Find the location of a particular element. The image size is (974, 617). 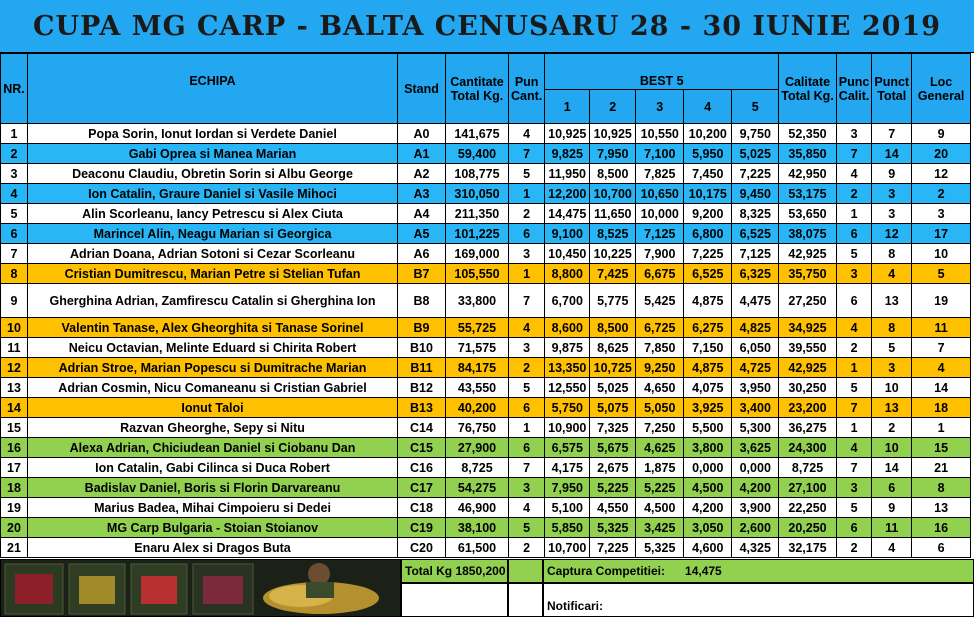

best-2-cell: 8,525 is located at coordinates (613, 233).